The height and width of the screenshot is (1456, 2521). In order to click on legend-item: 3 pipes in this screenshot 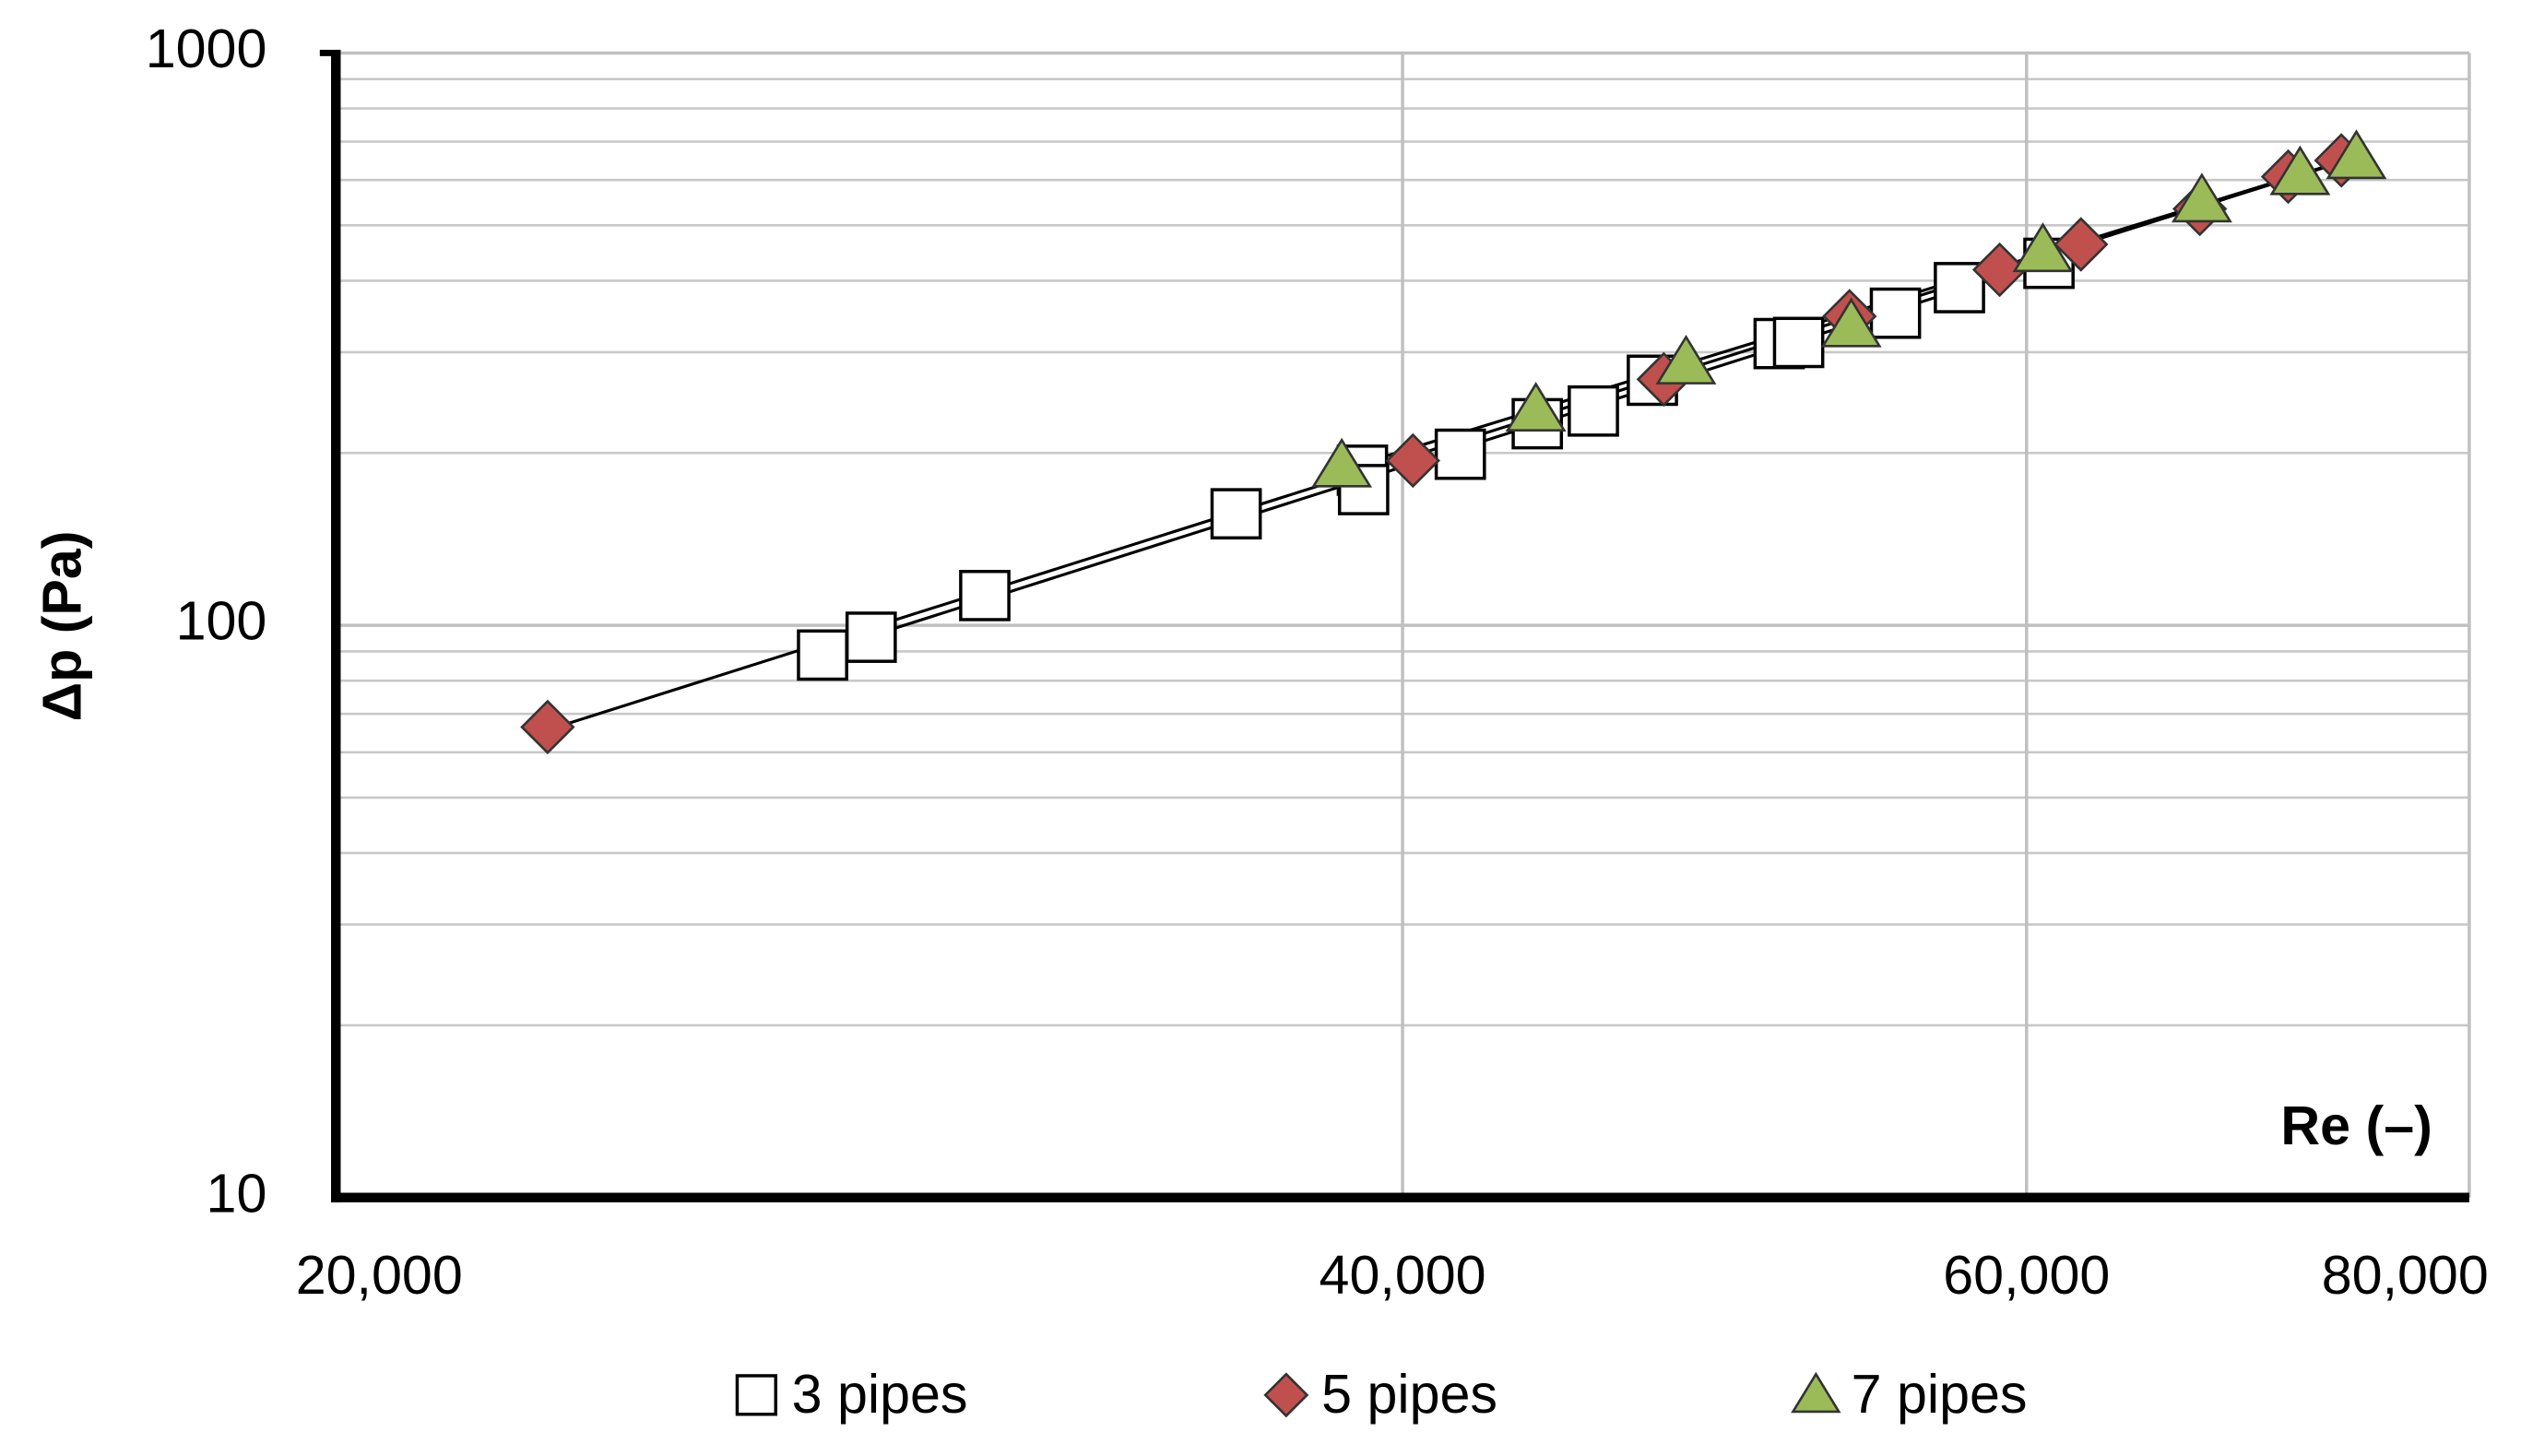, I will do `click(880, 1394)`.